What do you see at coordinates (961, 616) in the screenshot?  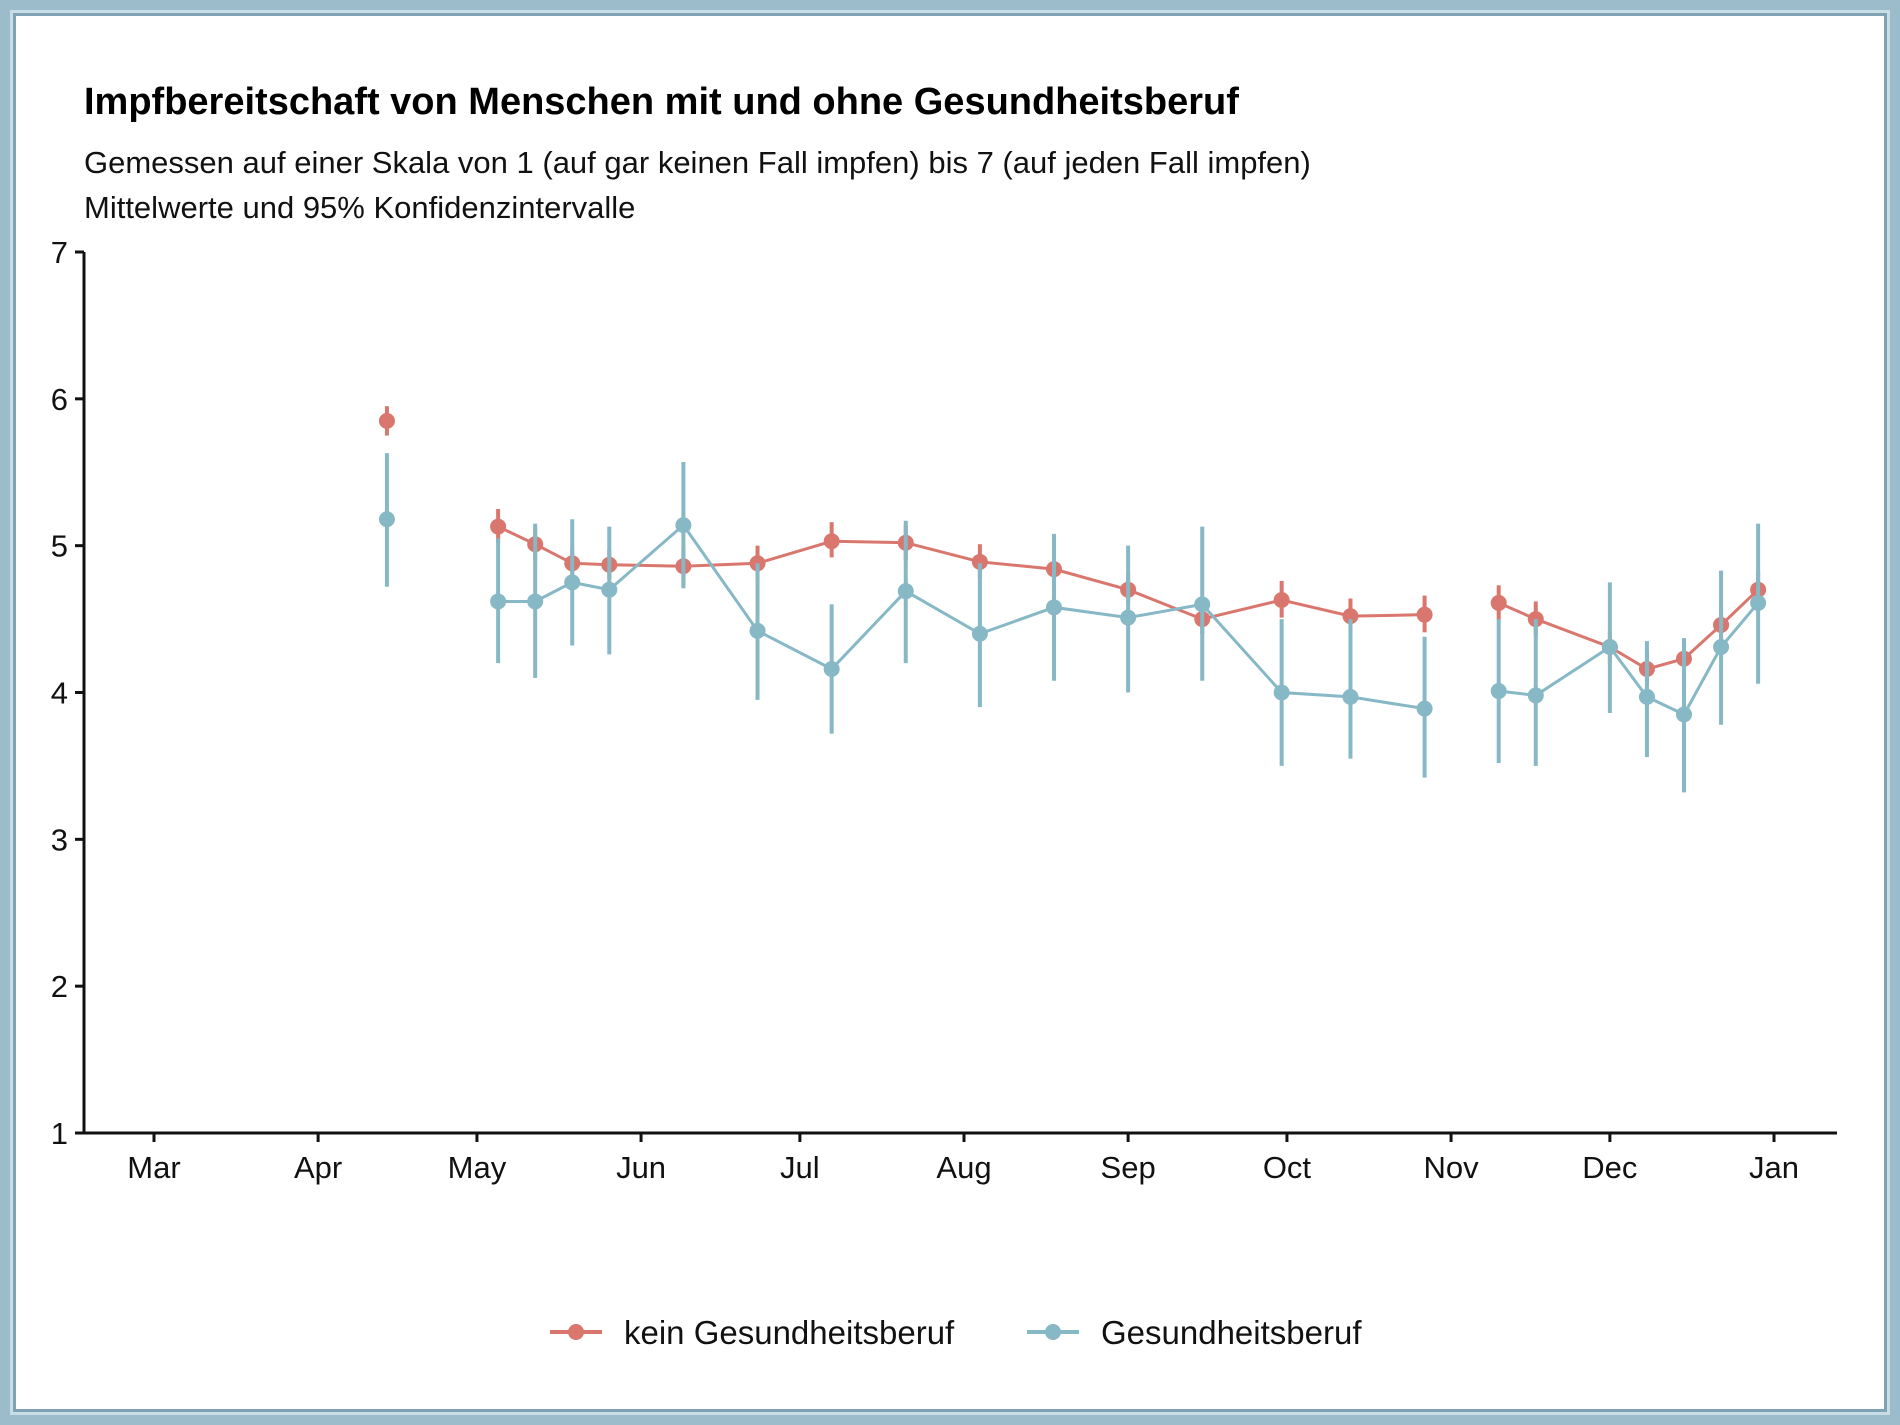 I see `series-line` at bounding box center [961, 616].